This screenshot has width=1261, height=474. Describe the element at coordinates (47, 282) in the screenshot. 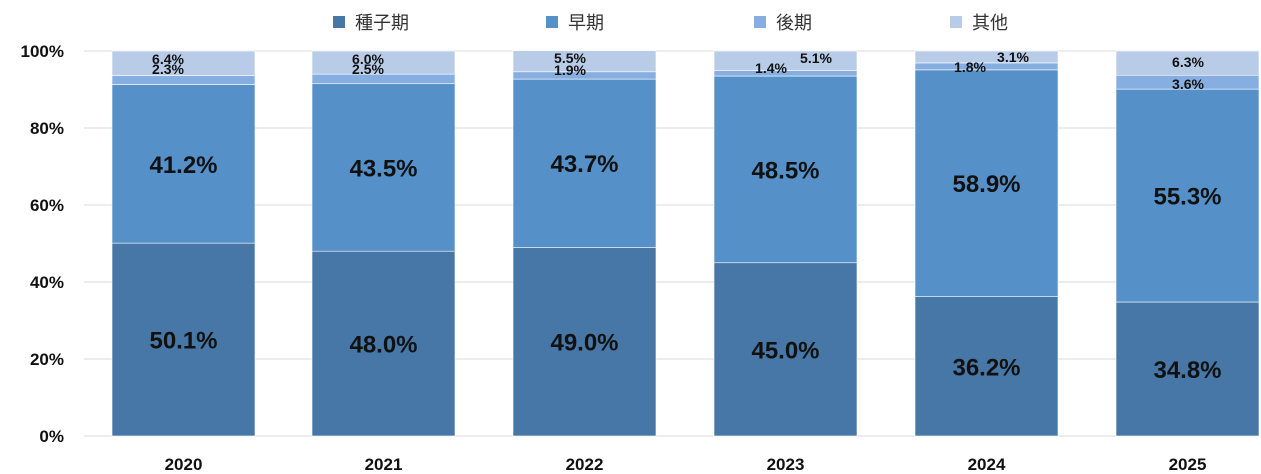

I see `y-tick-label: 40%` at that location.